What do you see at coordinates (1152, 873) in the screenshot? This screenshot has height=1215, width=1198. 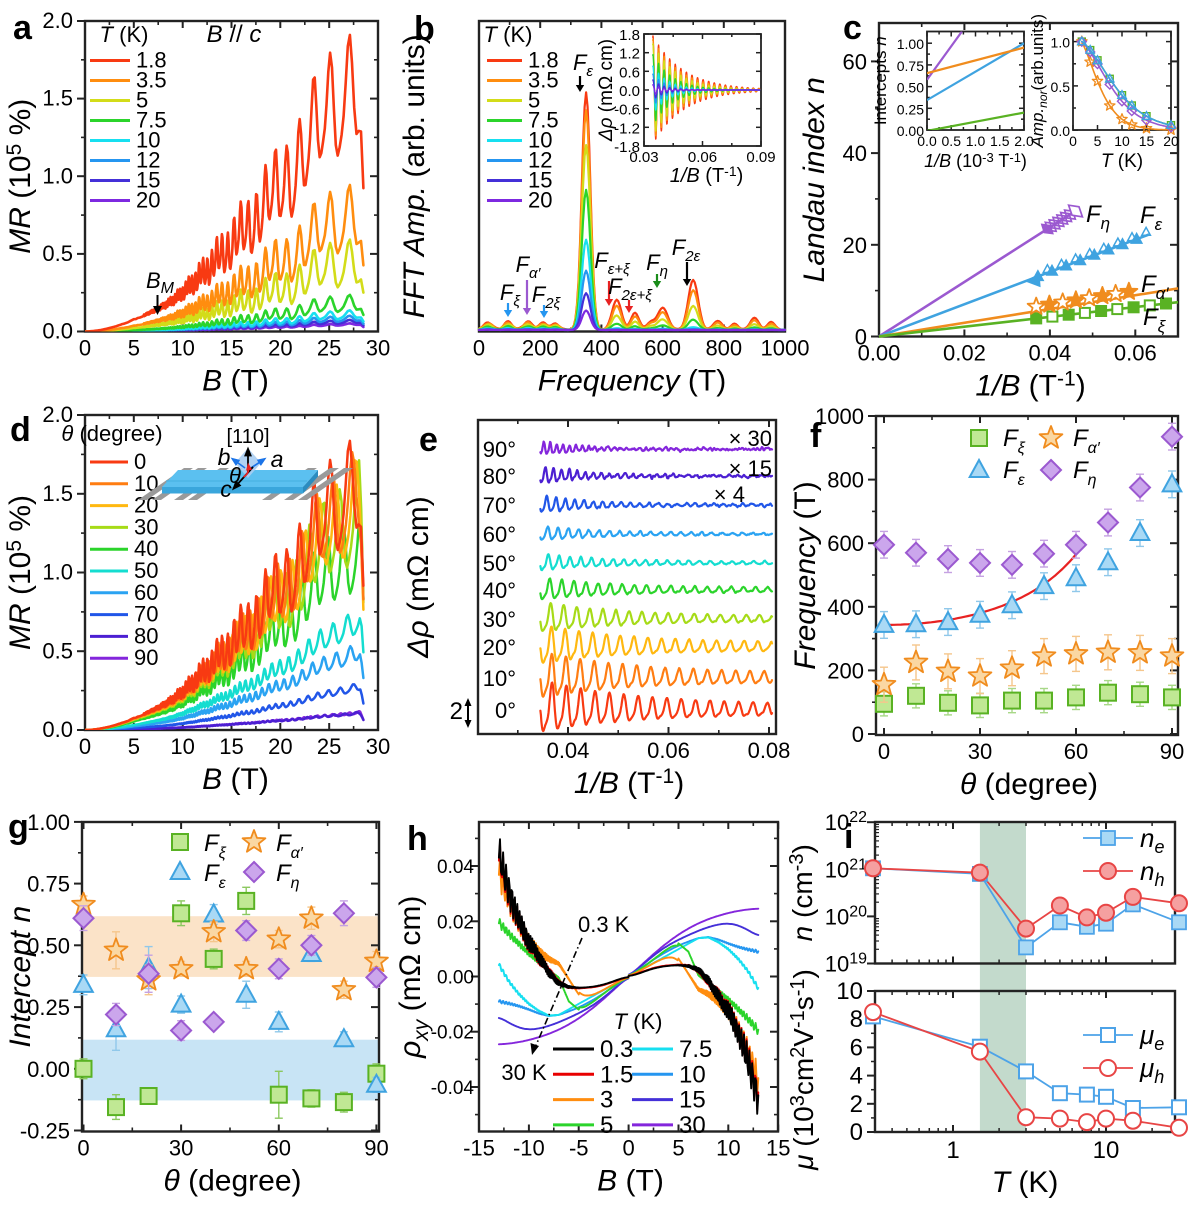 I see `svg-text: nh` at bounding box center [1152, 873].